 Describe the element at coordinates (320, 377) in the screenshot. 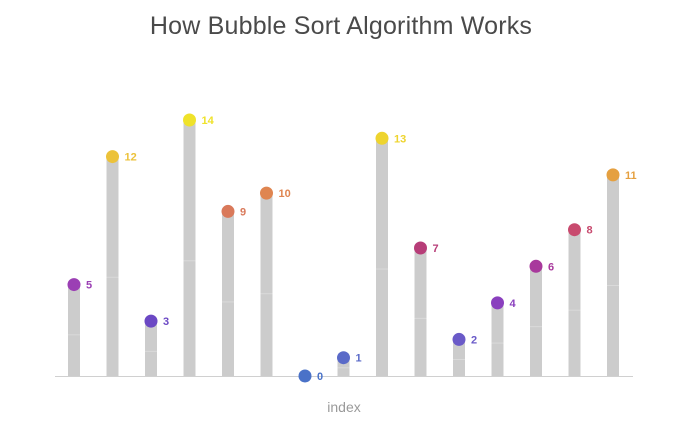

I see `data-label-6: 0` at that location.